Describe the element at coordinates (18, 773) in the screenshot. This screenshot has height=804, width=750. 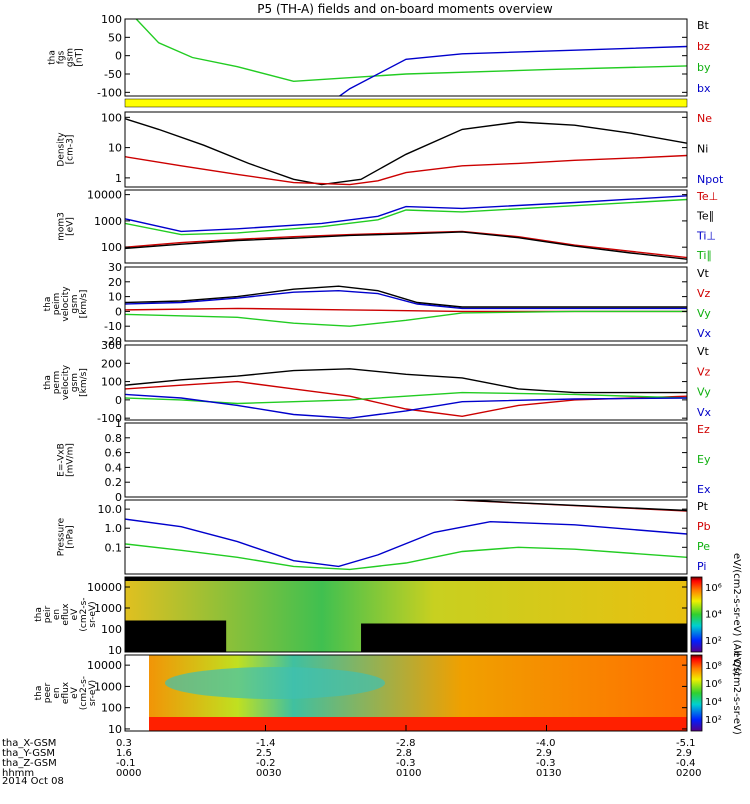
I see `time-axis-row-label: hhmm` at that location.